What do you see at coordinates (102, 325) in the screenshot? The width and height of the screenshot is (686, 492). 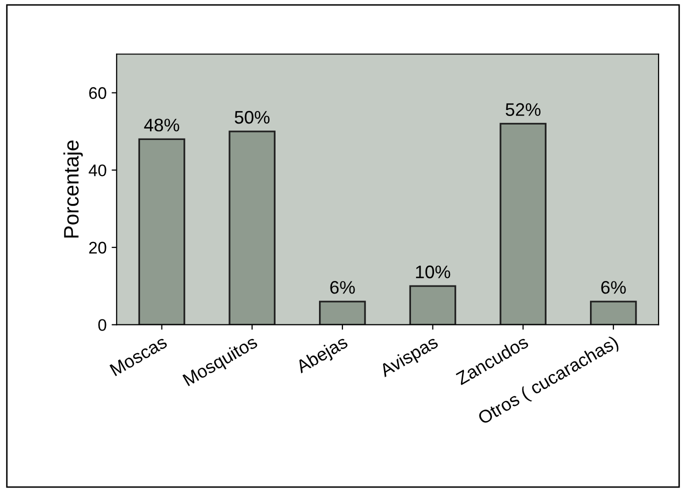 I see `y-tick-label: 0` at bounding box center [102, 325].